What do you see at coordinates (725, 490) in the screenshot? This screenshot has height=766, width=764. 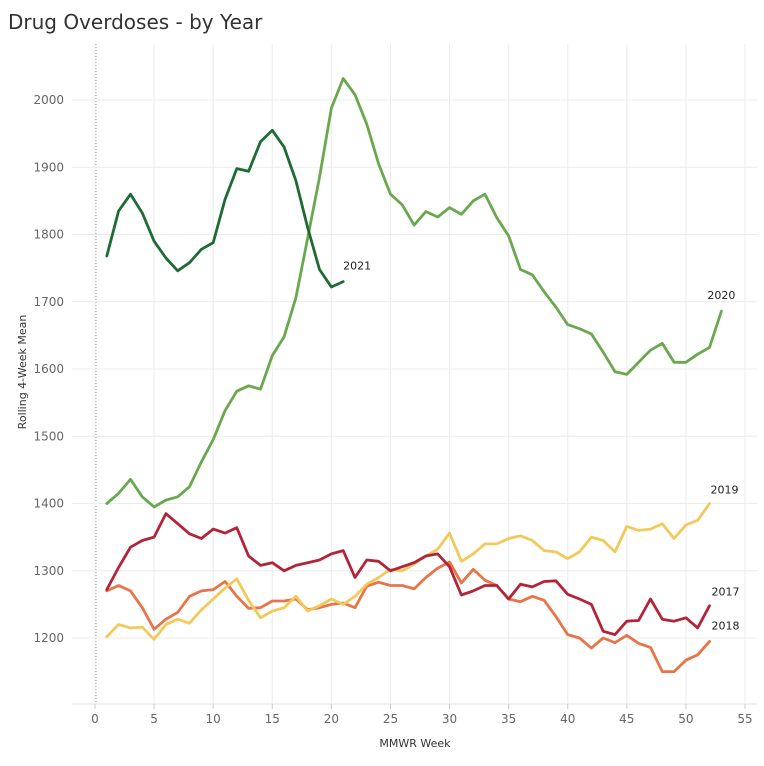 I see `series-label-2019: 2019` at bounding box center [725, 490].